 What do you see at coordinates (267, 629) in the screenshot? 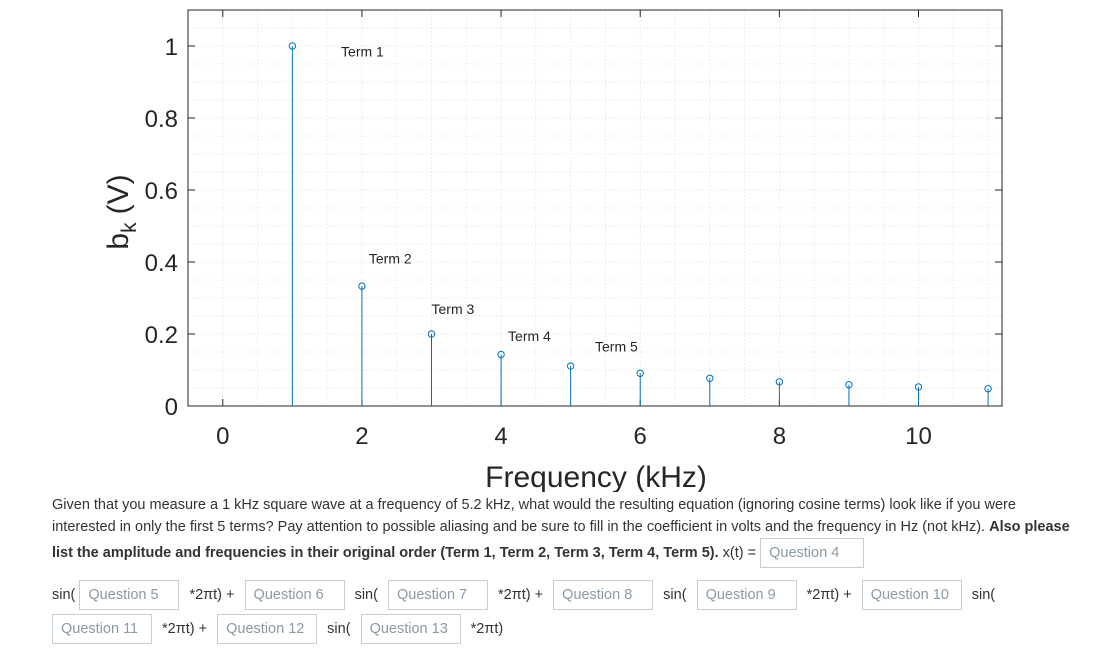
I see `answer-field-q12: Question 12` at bounding box center [267, 629].